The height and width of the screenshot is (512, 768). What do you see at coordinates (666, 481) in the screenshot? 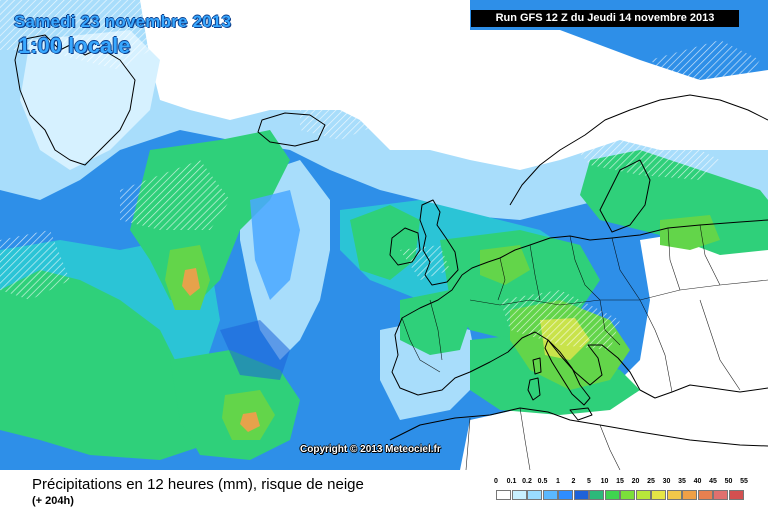
I see `legend-tick-label: 30` at bounding box center [666, 481].